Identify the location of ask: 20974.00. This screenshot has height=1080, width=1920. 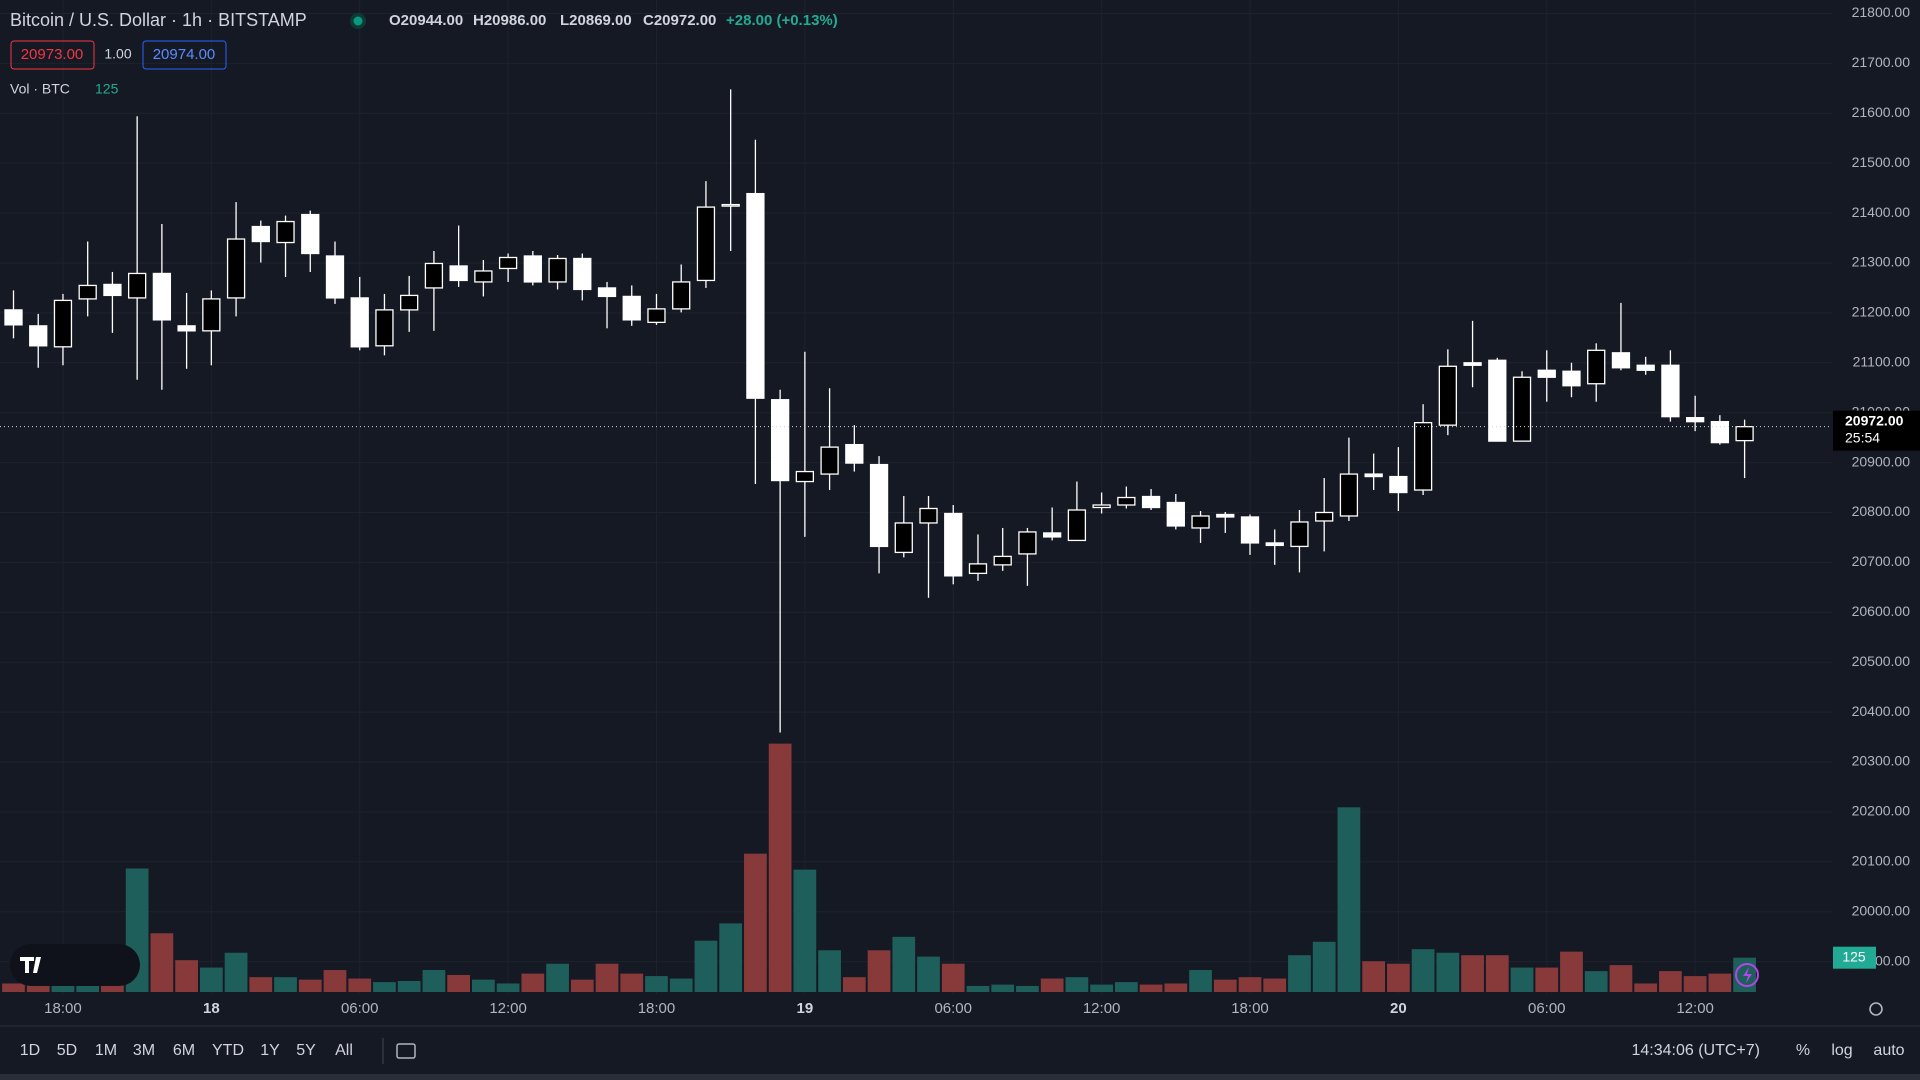
(184, 54).